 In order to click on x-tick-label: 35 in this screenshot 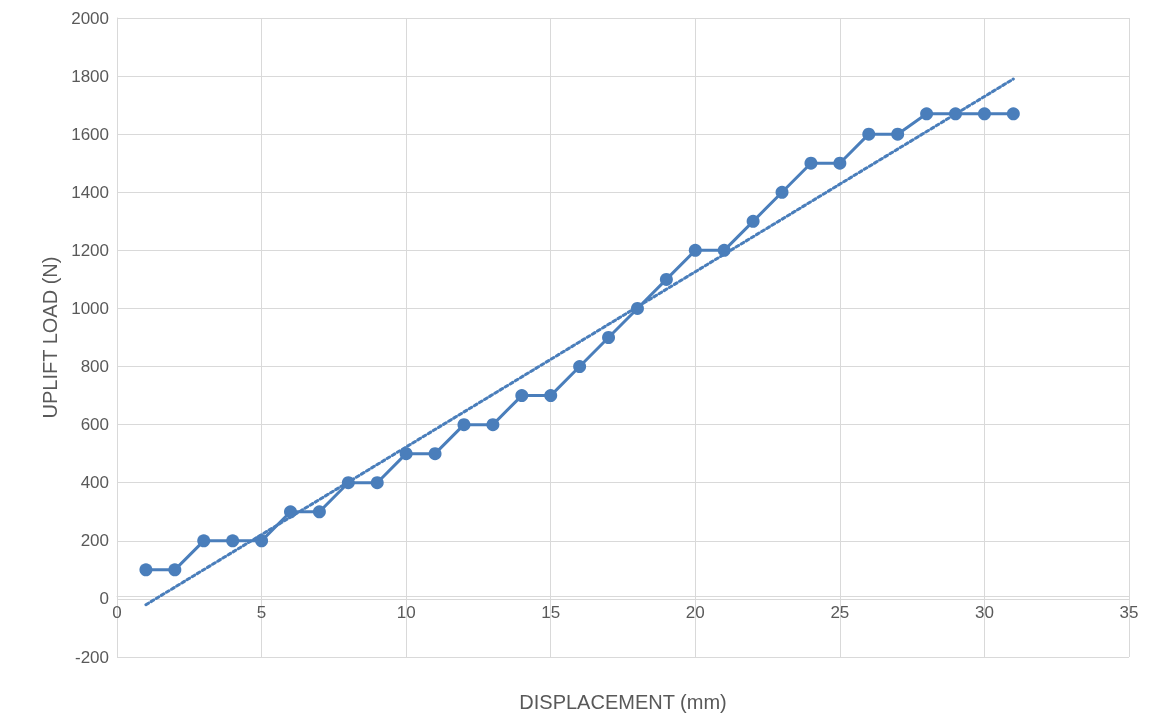, I will do `click(1129, 613)`.